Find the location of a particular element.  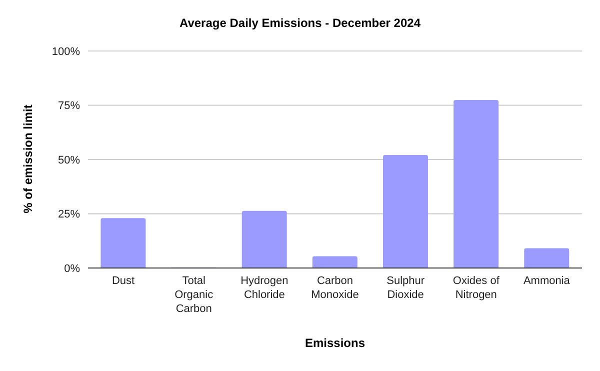

x-tick-label: Dust is located at coordinates (123, 281).